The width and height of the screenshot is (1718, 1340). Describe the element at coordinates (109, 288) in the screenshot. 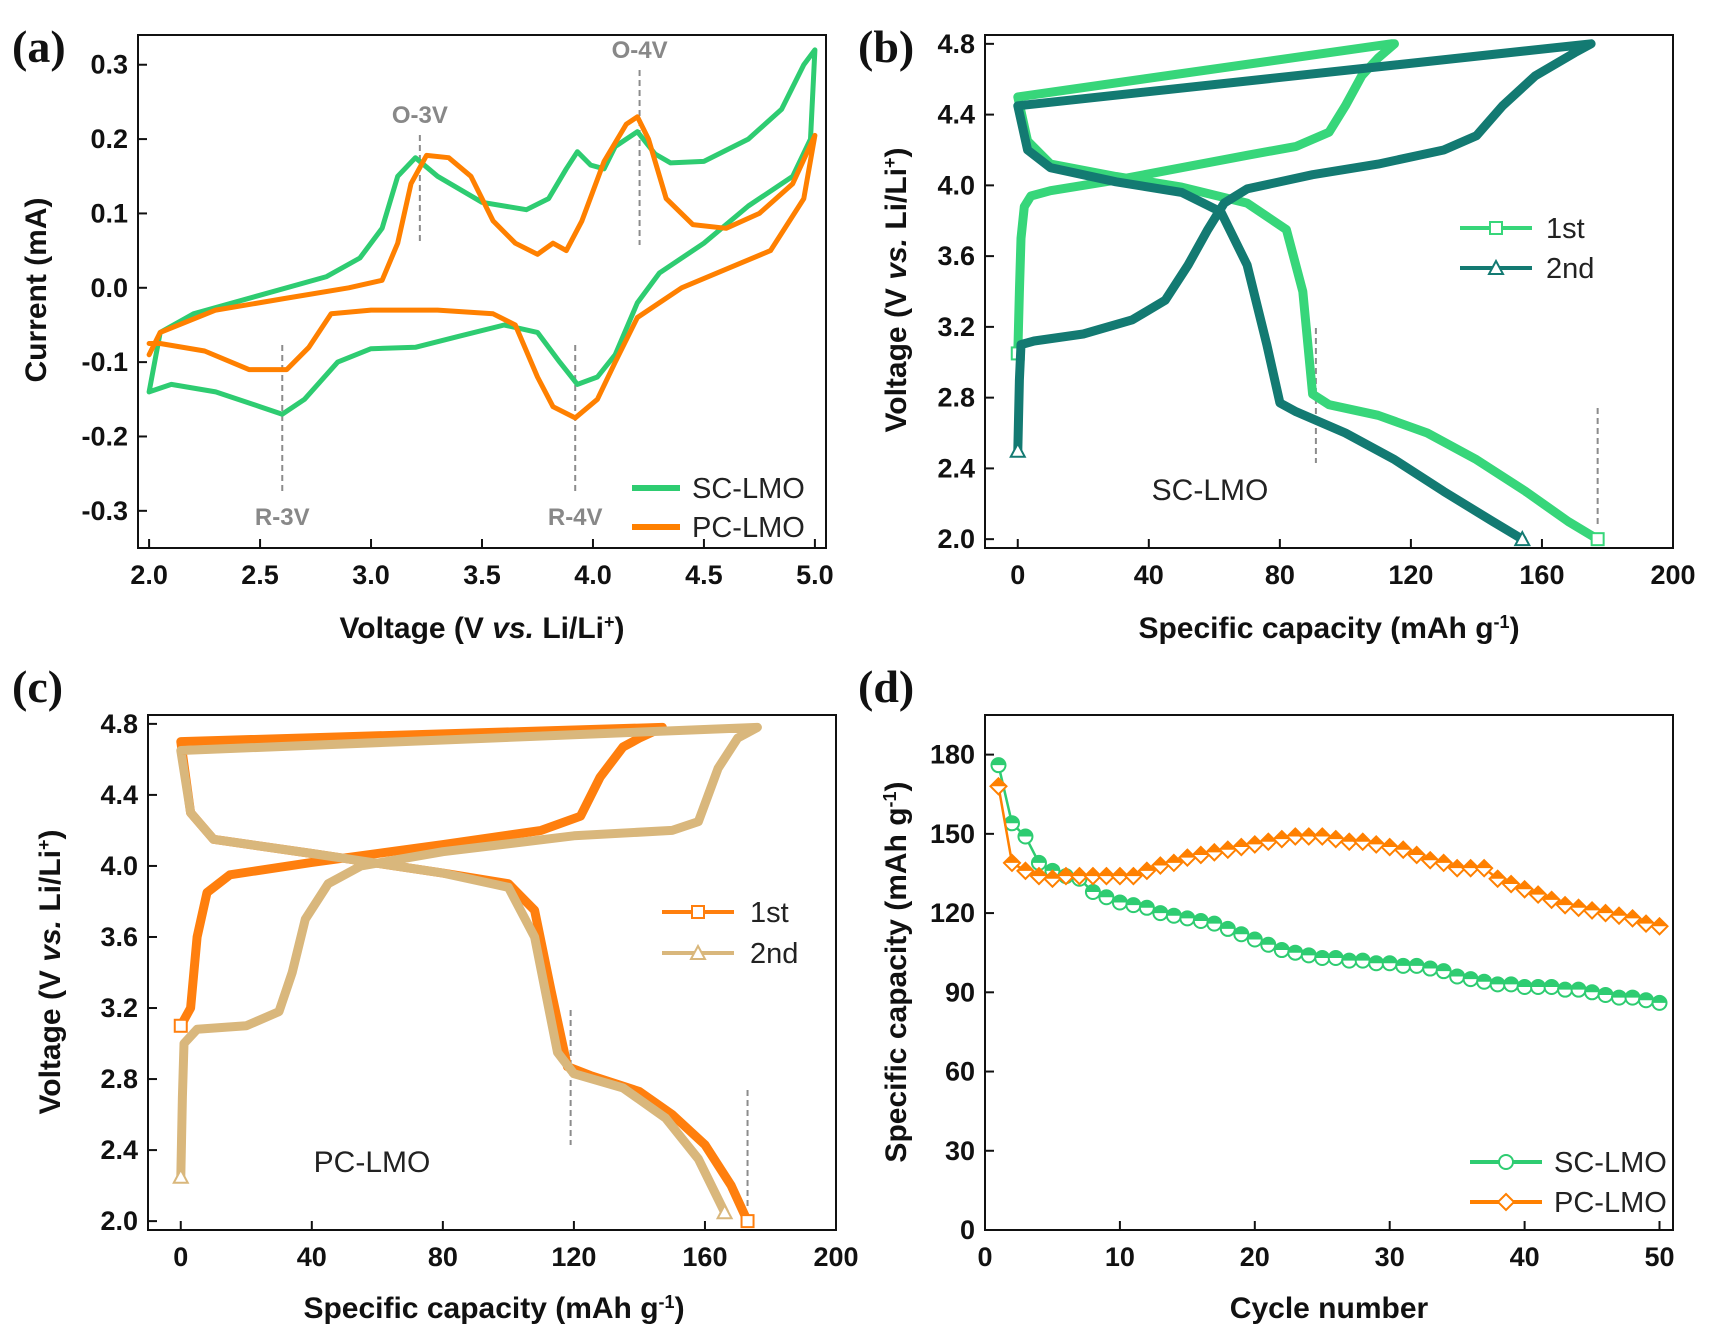

I see `y-tick-label: 0.0` at that location.